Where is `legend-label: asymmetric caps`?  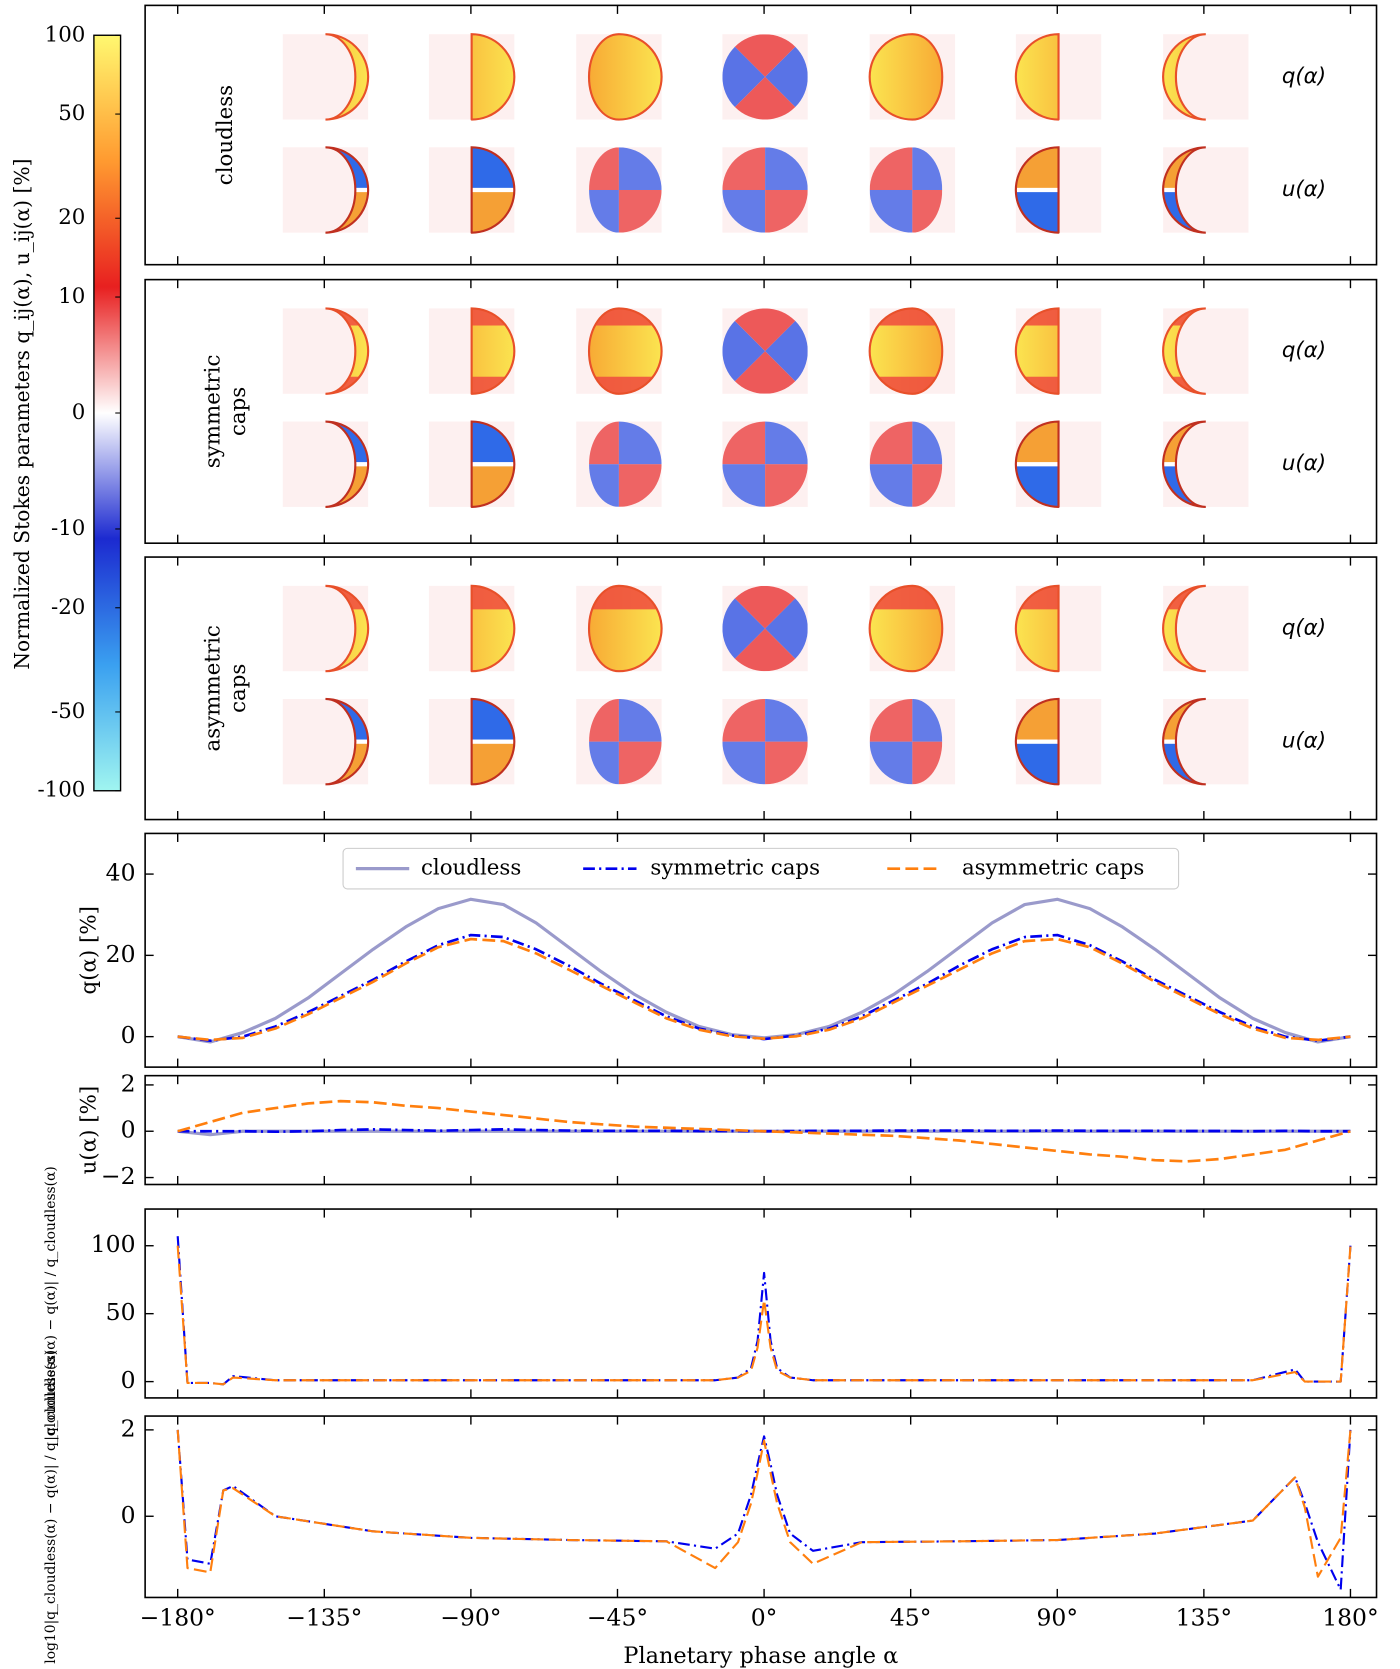
legend-label: asymmetric caps is located at coordinates (1053, 868).